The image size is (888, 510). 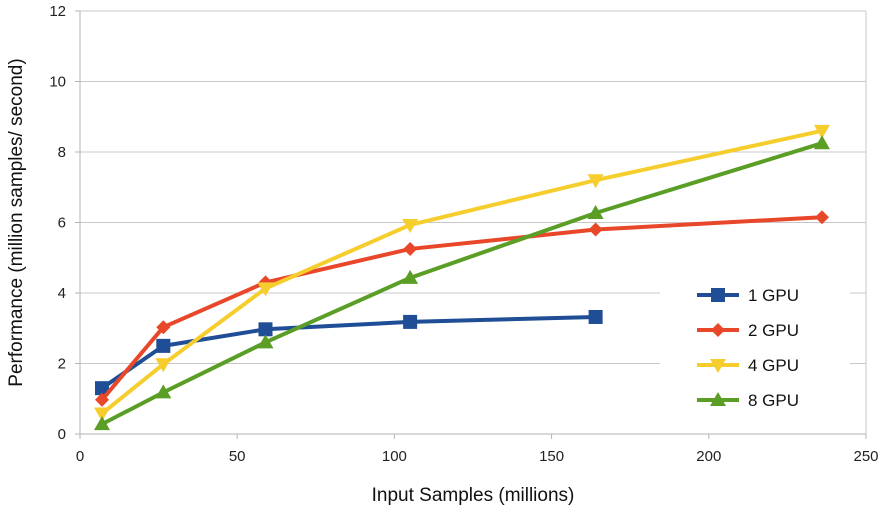 I want to click on y-tick-label: 2, so click(x=62, y=364).